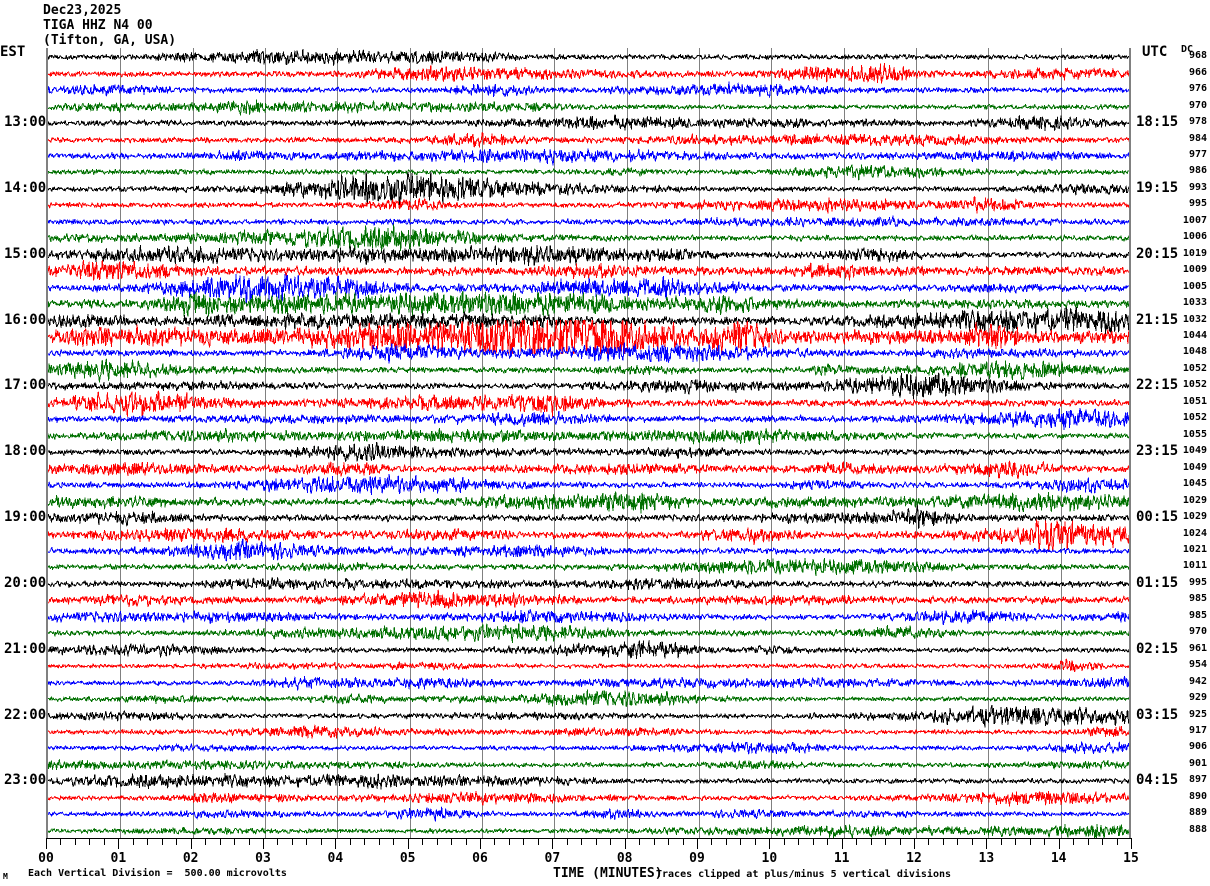 Image resolution: width=1210 pixels, height=886 pixels. Describe the element at coordinates (1197, 171) in the screenshot. I see `dc-value: 986` at that location.